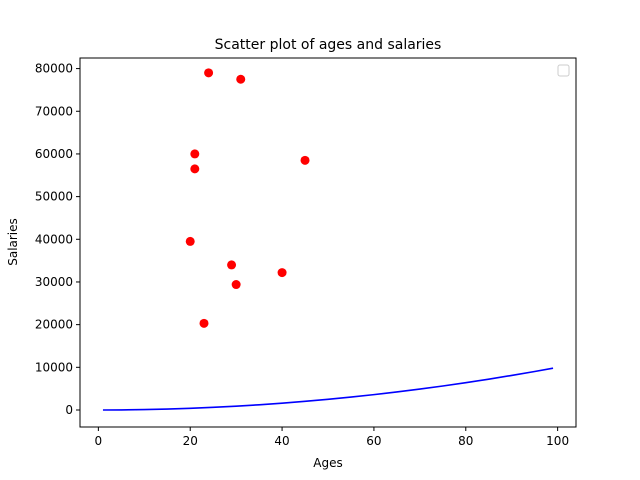  Describe the element at coordinates (13, 242) in the screenshot. I see `y-axis-label: Salaries` at that location.